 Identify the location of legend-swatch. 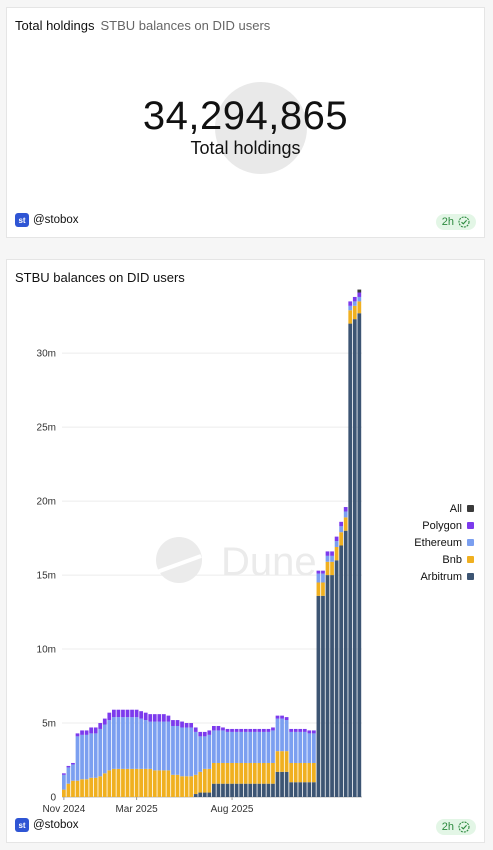
(470, 559).